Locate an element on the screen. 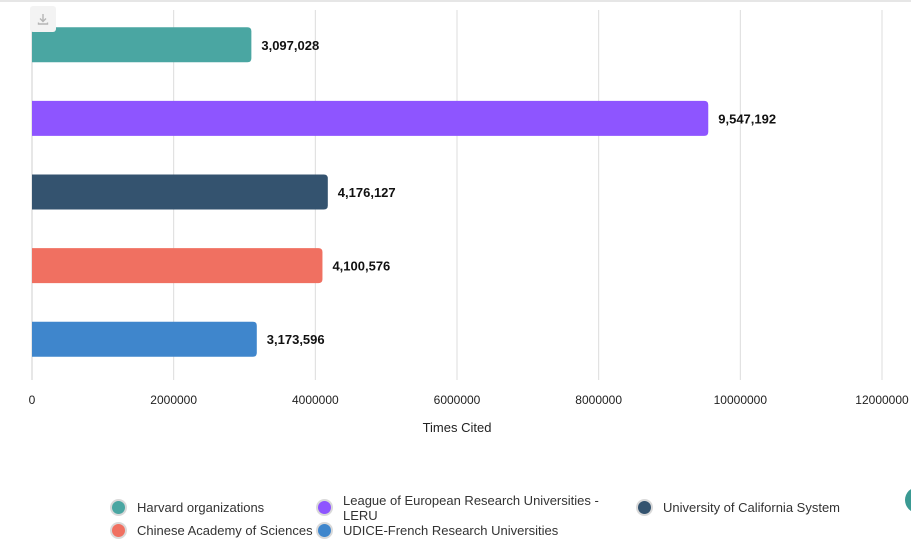 Image resolution: width=911 pixels, height=546 pixels. bar-value-label: 3,173,596 is located at coordinates (296, 339).